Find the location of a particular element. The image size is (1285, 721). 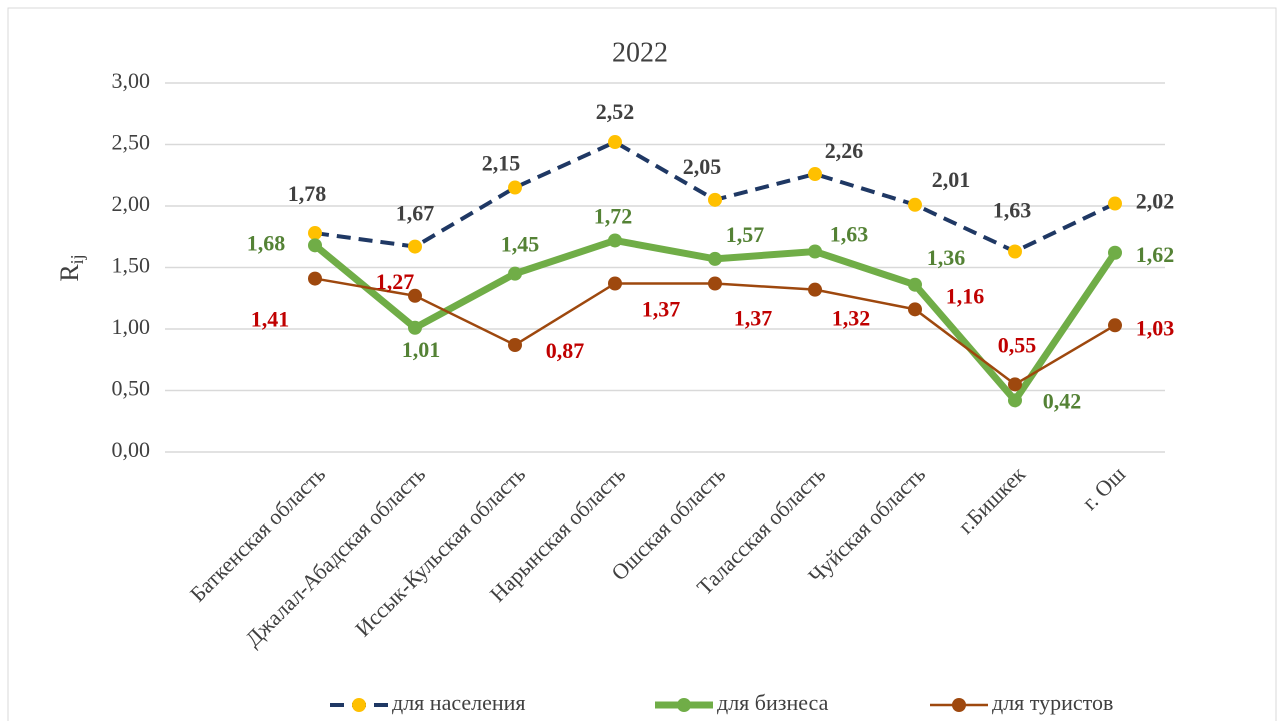

data-label: 1,41 is located at coordinates (270, 319).